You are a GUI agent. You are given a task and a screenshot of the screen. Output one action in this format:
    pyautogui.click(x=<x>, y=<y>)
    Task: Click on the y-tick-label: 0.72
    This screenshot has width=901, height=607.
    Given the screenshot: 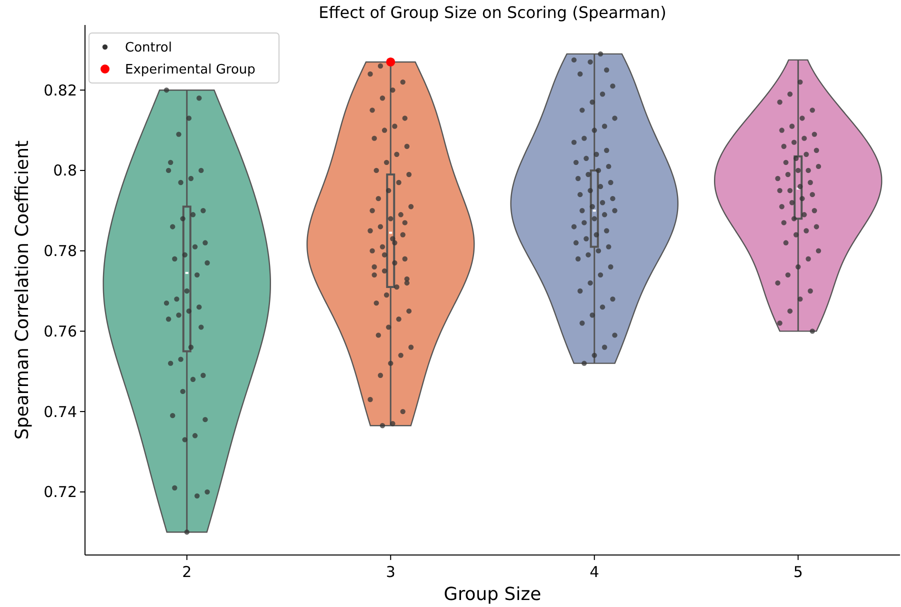 What is the action you would take?
    pyautogui.click(x=60, y=492)
    